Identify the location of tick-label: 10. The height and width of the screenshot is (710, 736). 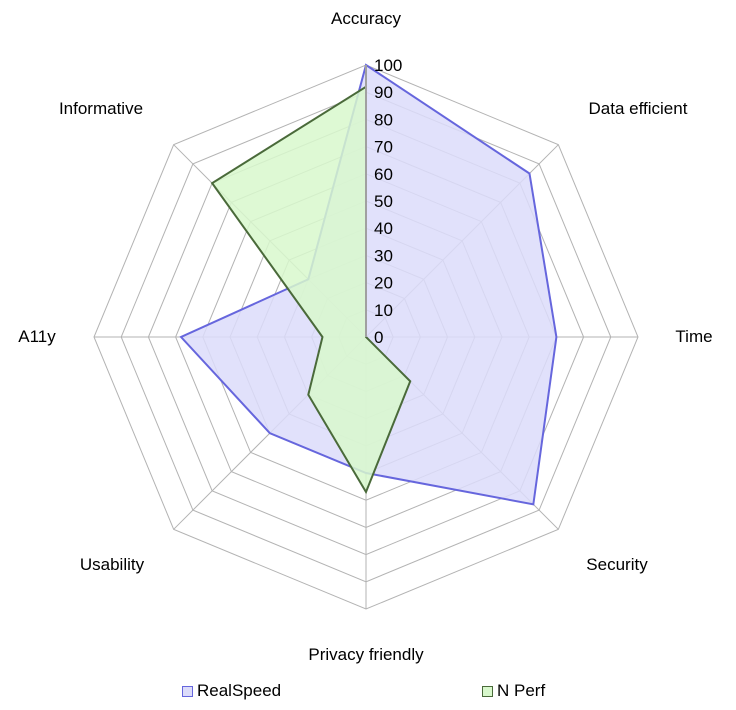
(383, 310).